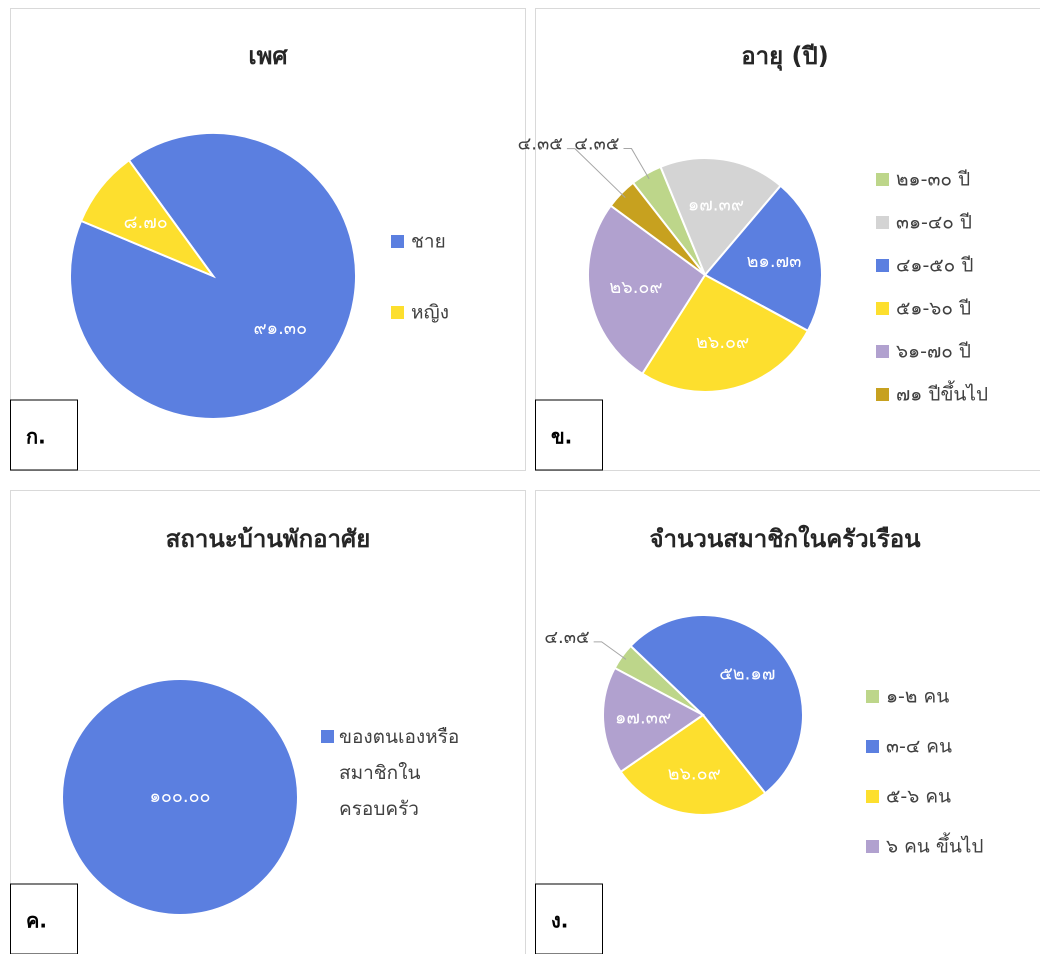 This screenshot has width=1040, height=954. What do you see at coordinates (934, 845) in the screenshot?
I see `legend-label: ๖ คน ขึ้นไป` at bounding box center [934, 845].